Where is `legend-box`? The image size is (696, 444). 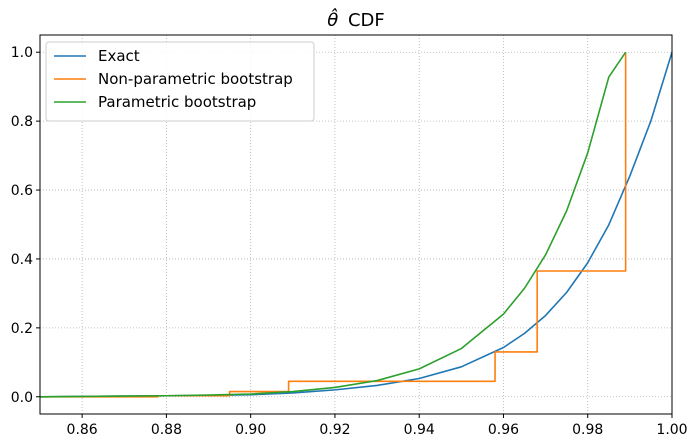
legend-box is located at coordinates (180, 81).